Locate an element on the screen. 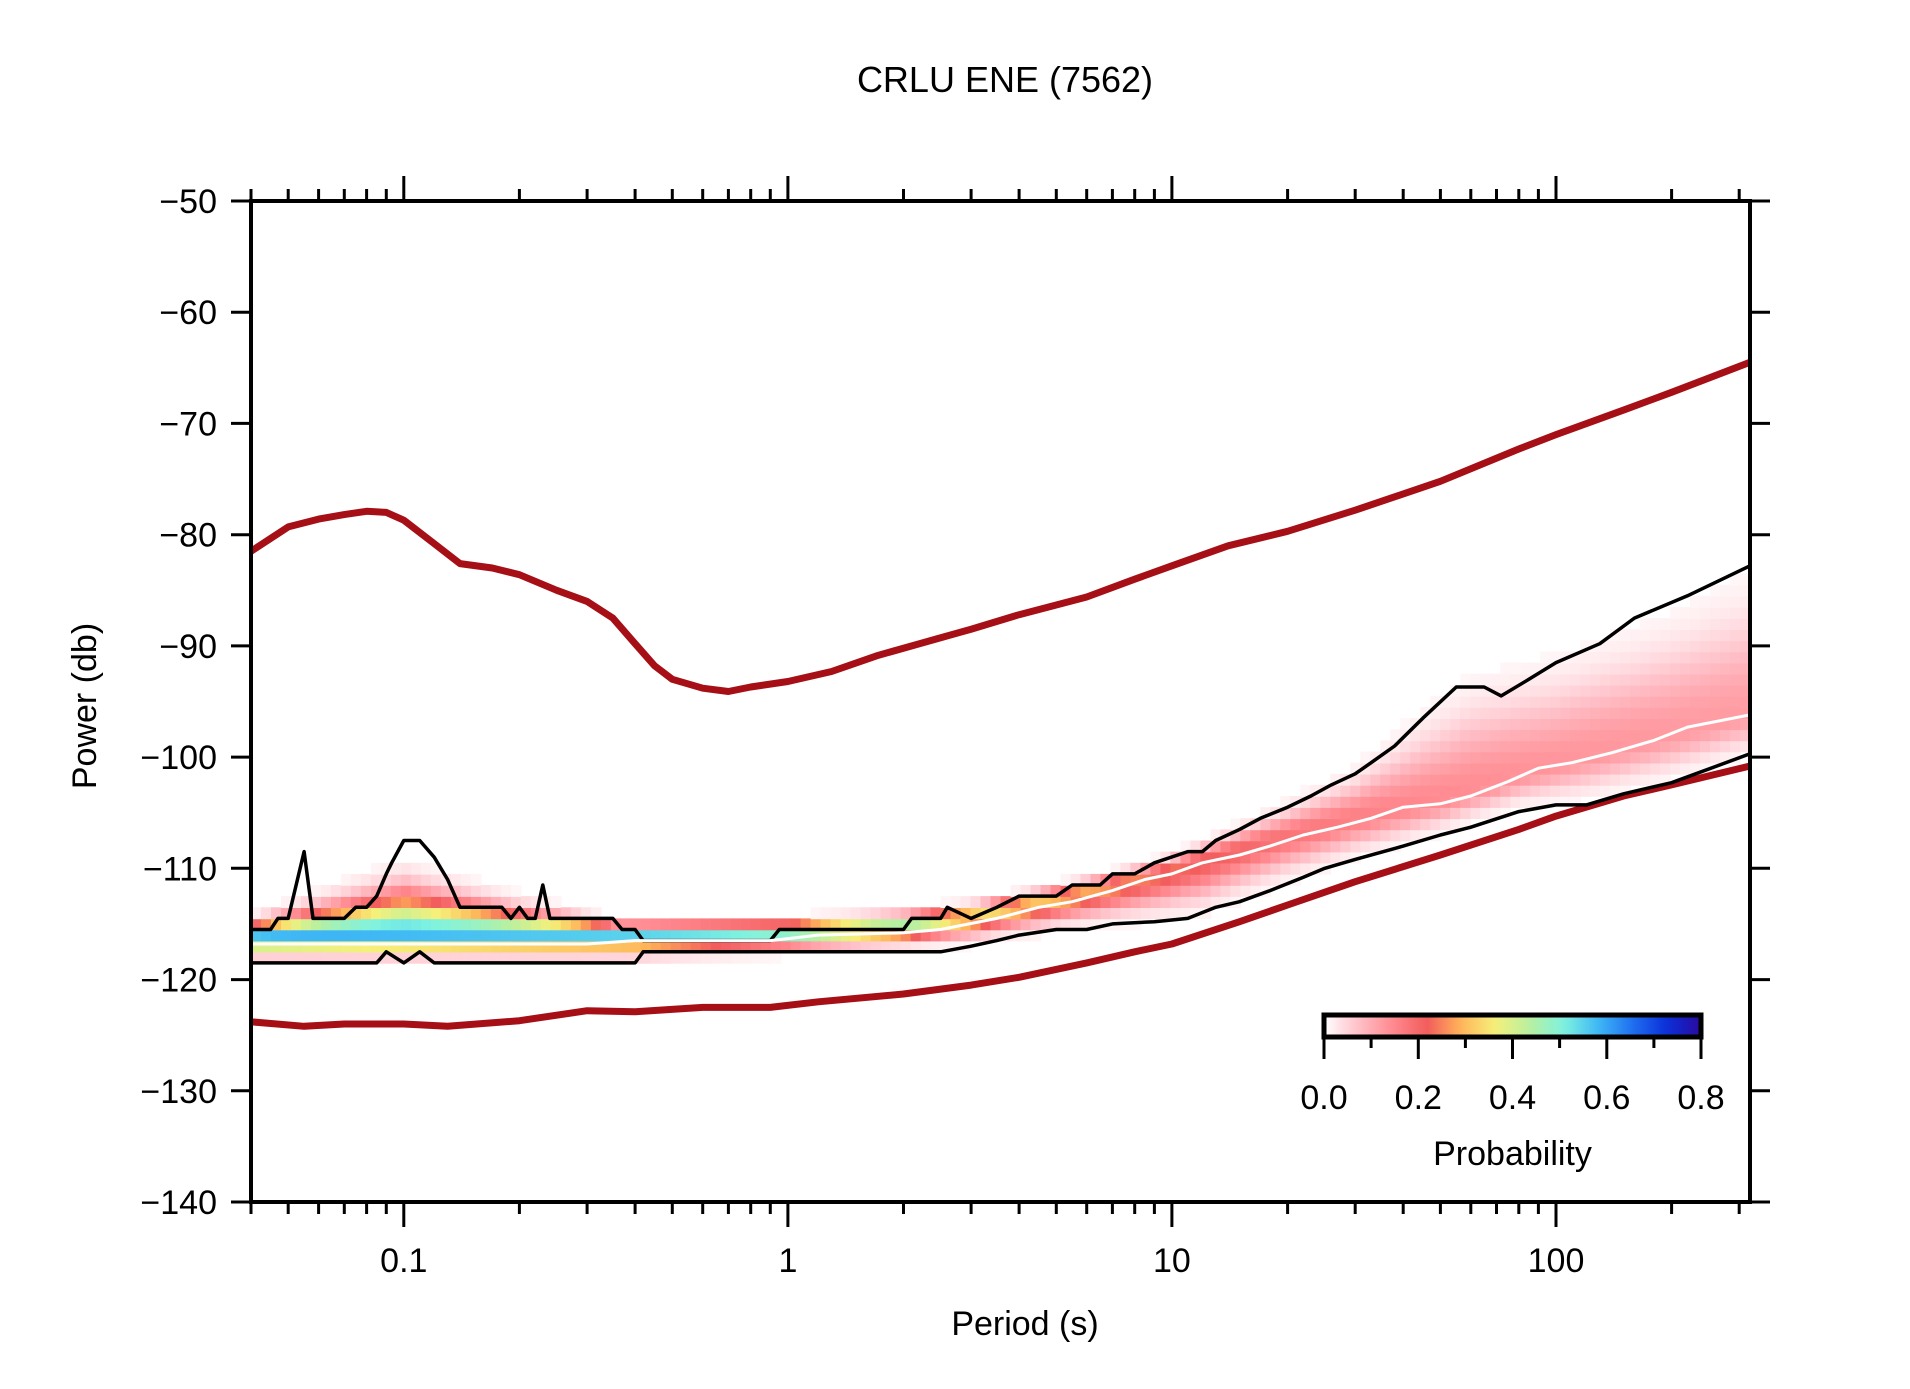 The image size is (1910, 1389). y-tick-label: −60 is located at coordinates (188, 313).